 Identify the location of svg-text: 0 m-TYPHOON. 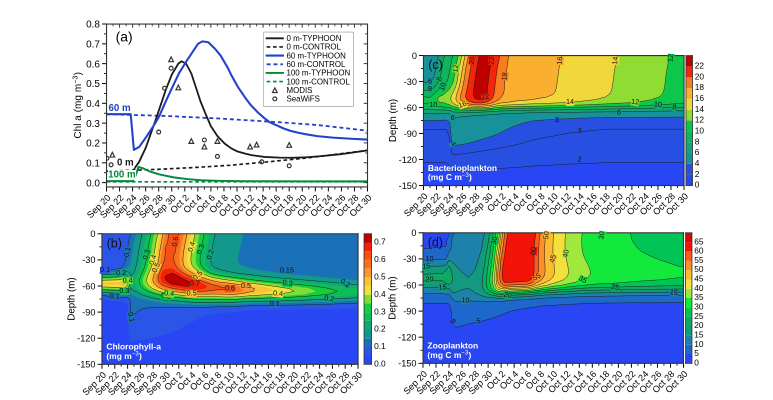
(314, 38).